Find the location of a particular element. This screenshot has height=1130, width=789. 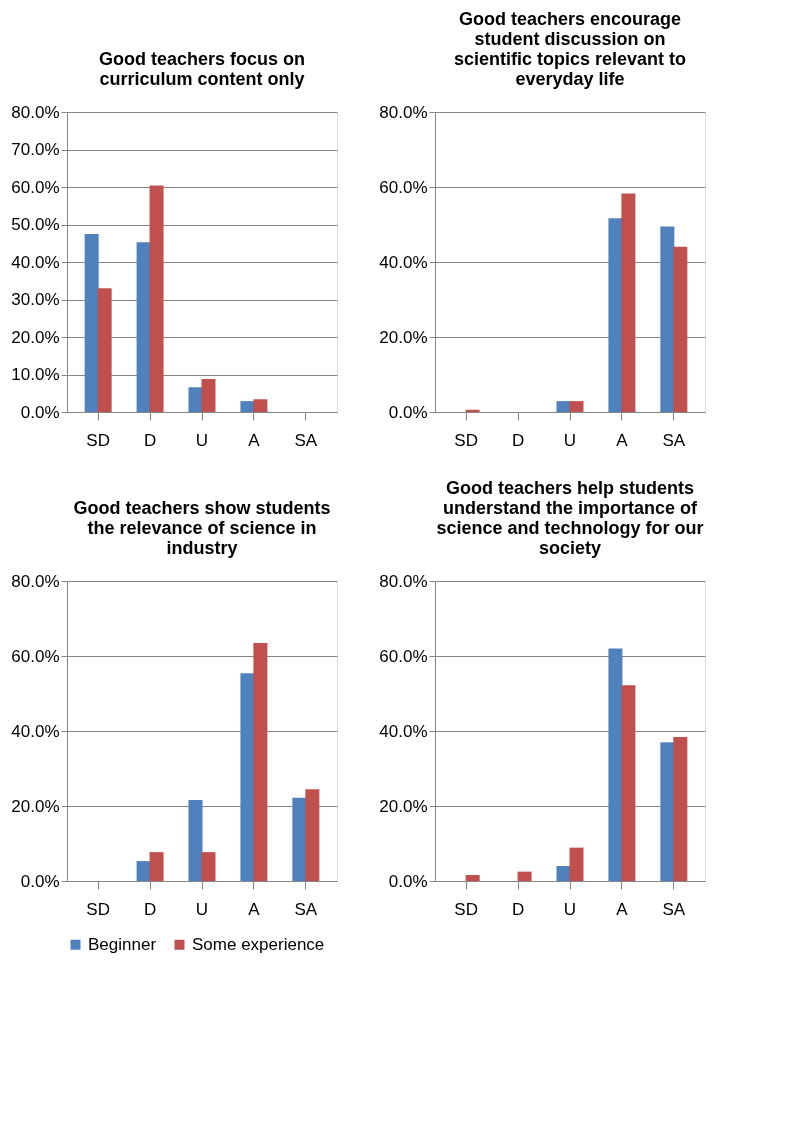

chart-title: Good teachers show students the relevance of science in industry is located at coordinates (202, 528).